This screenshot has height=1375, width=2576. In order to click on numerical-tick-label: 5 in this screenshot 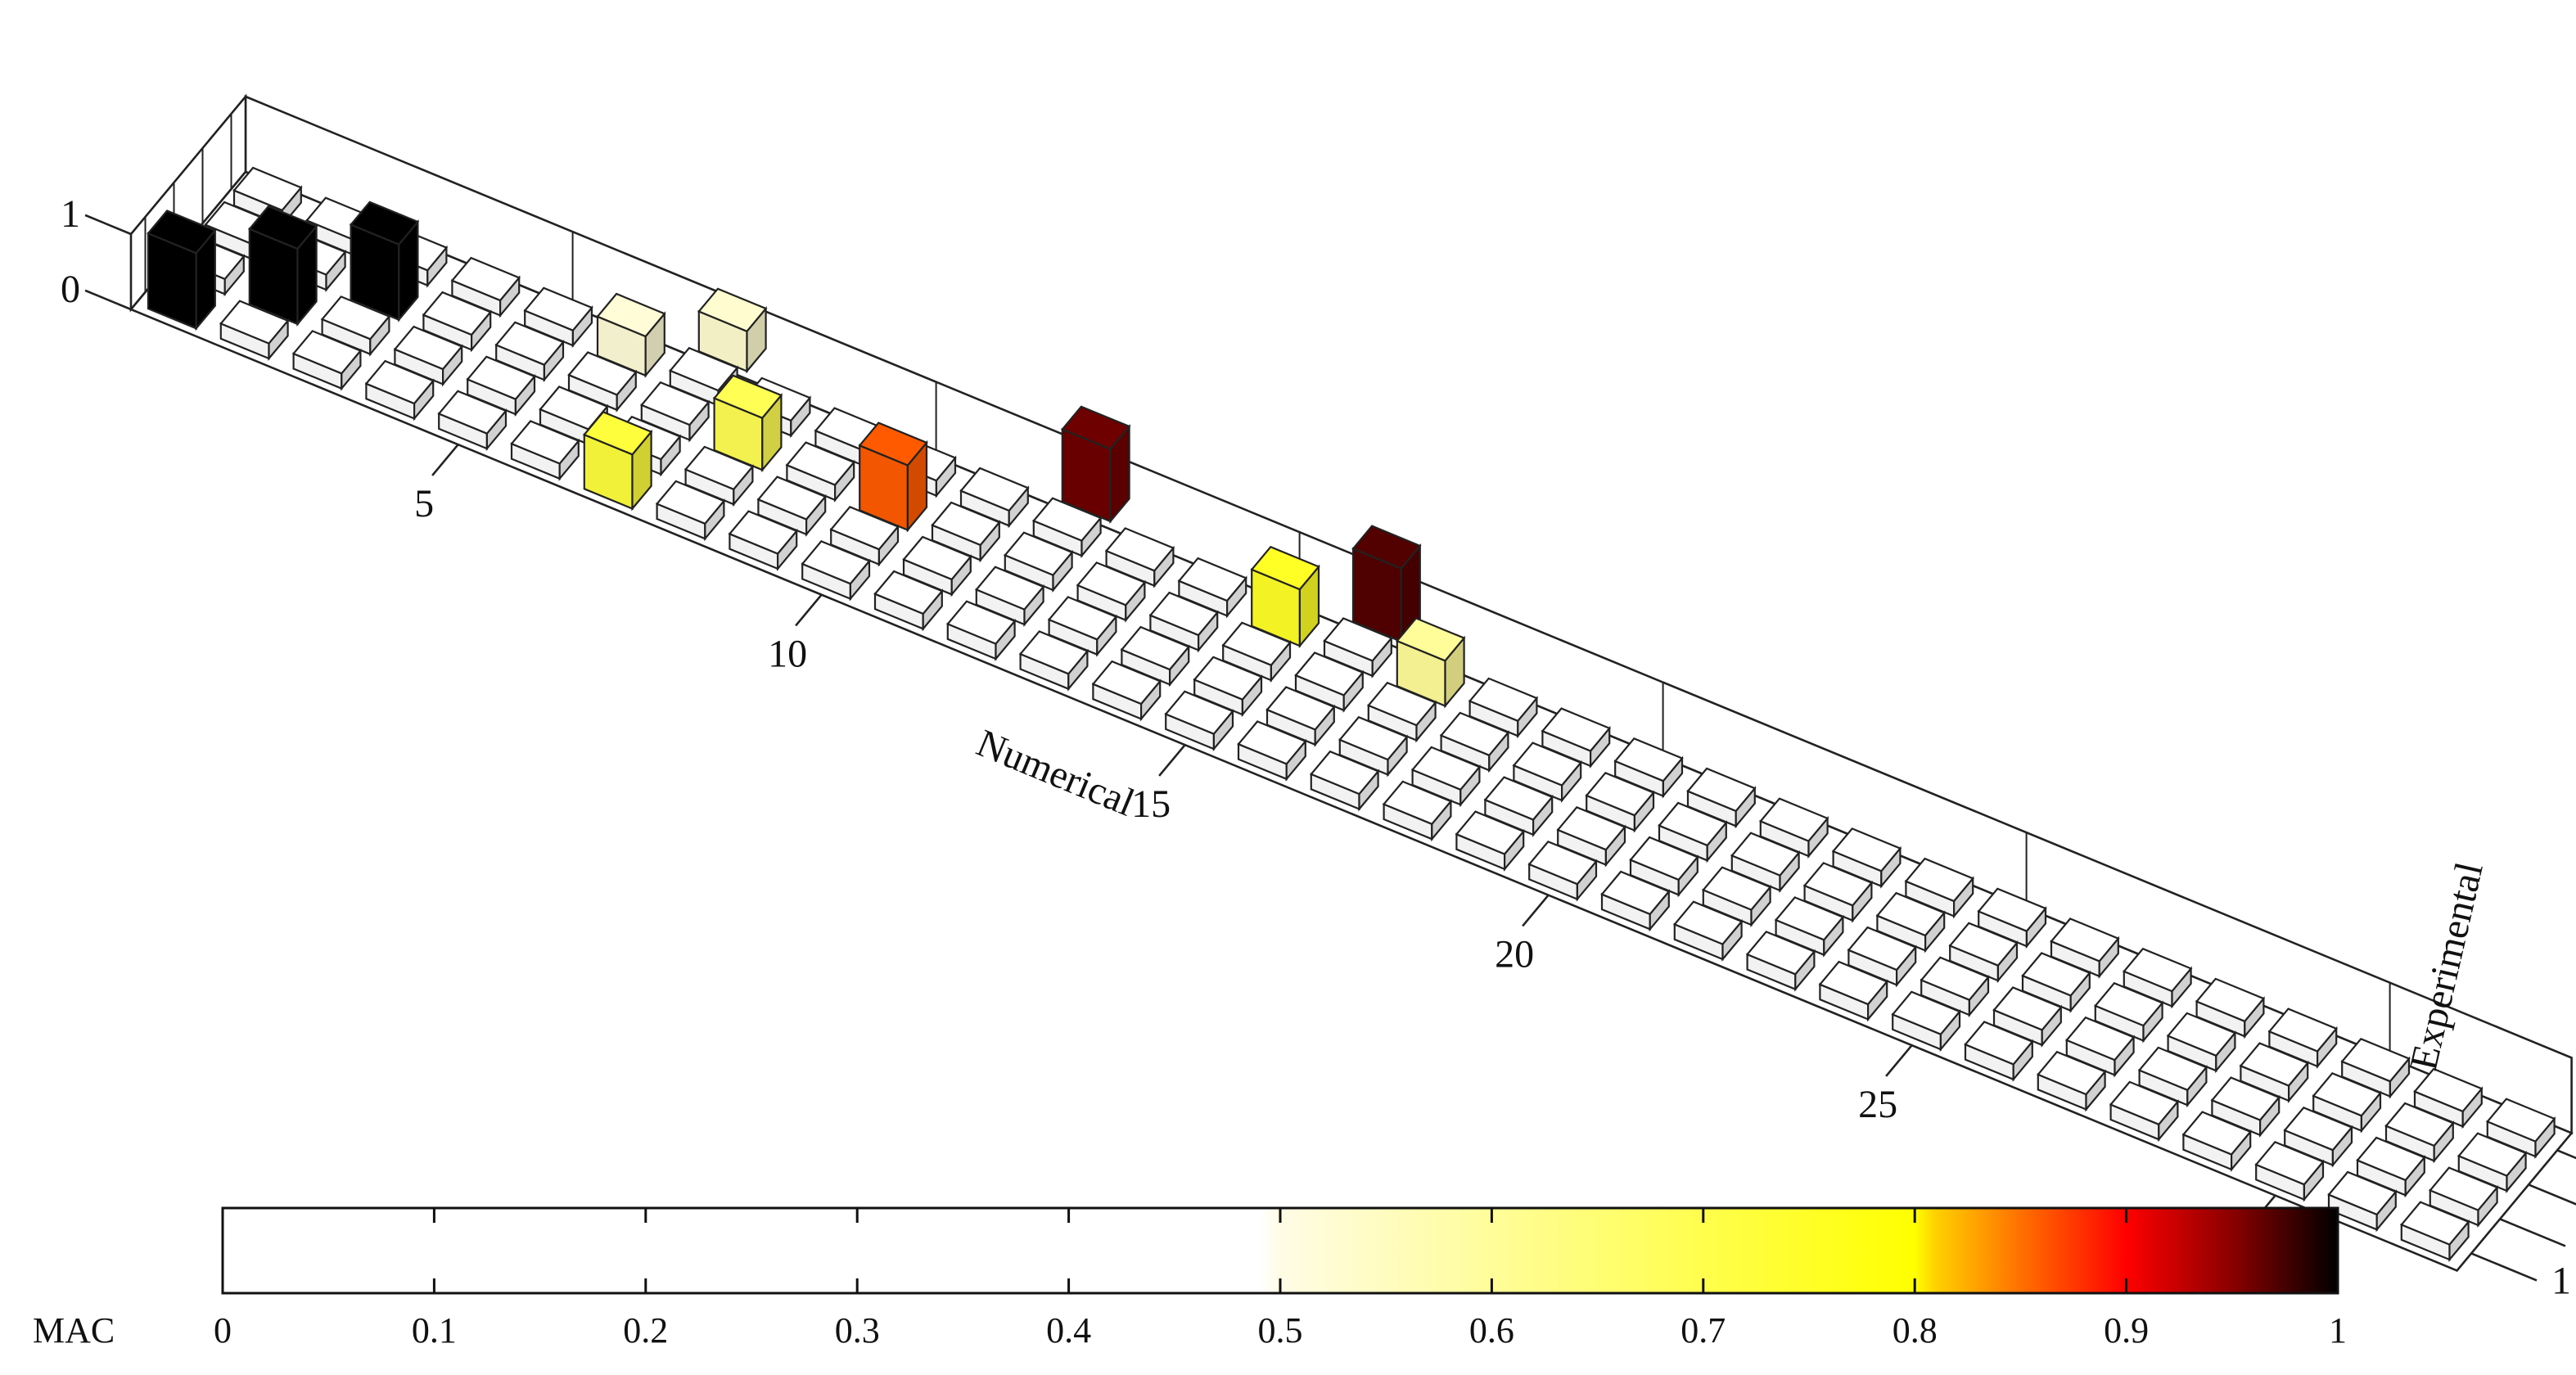, I will do `click(424, 504)`.